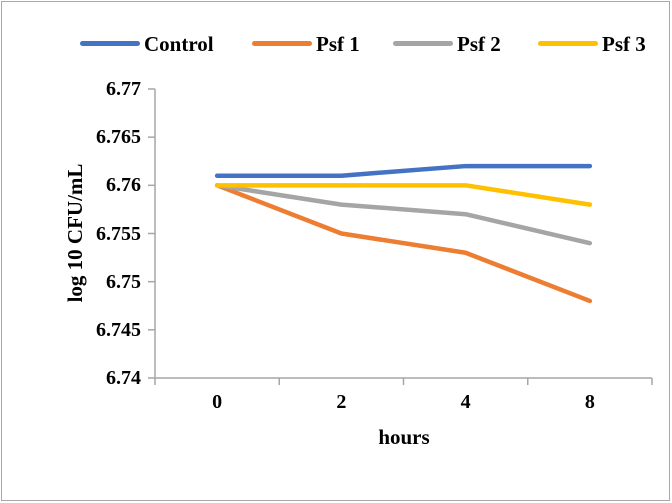 The image size is (672, 503). I want to click on y-tick-label: 6.755, so click(118, 233).